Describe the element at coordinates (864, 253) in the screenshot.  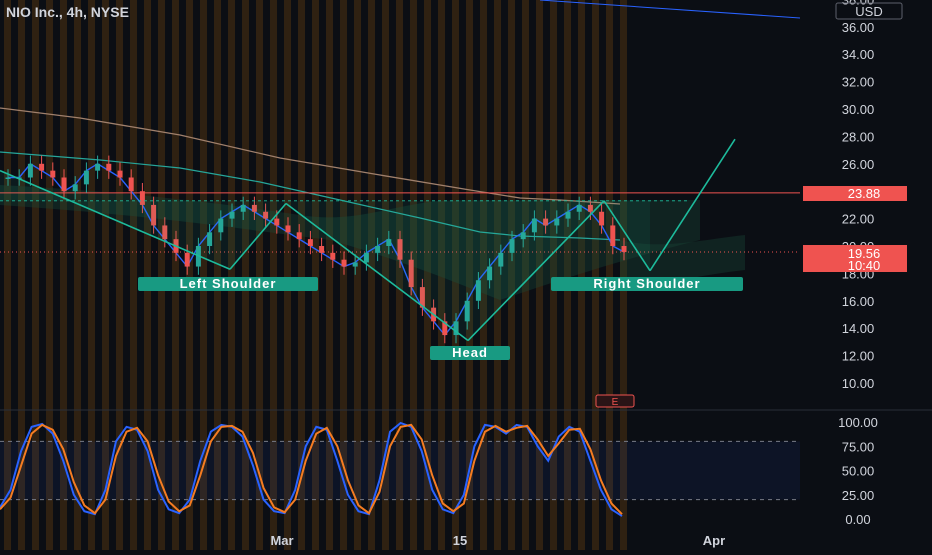
I see `last-price-text: 19.56` at that location.